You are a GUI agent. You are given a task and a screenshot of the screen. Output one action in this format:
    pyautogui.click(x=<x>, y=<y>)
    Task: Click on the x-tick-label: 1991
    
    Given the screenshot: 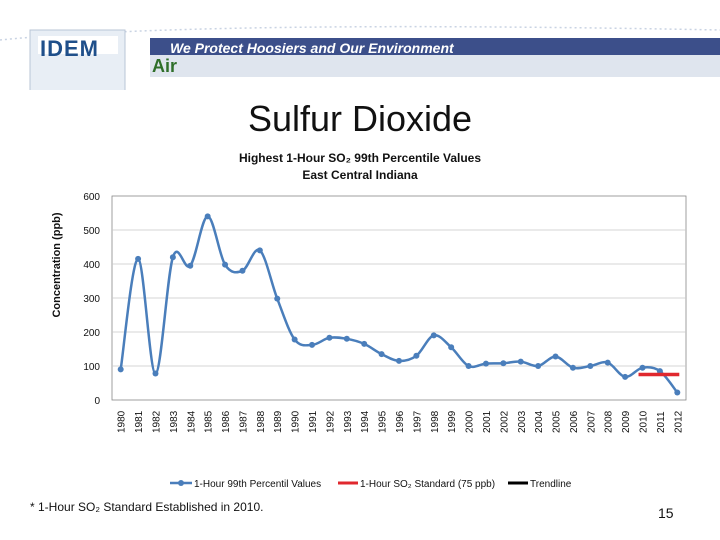 What is the action you would take?
    pyautogui.click(x=313, y=421)
    